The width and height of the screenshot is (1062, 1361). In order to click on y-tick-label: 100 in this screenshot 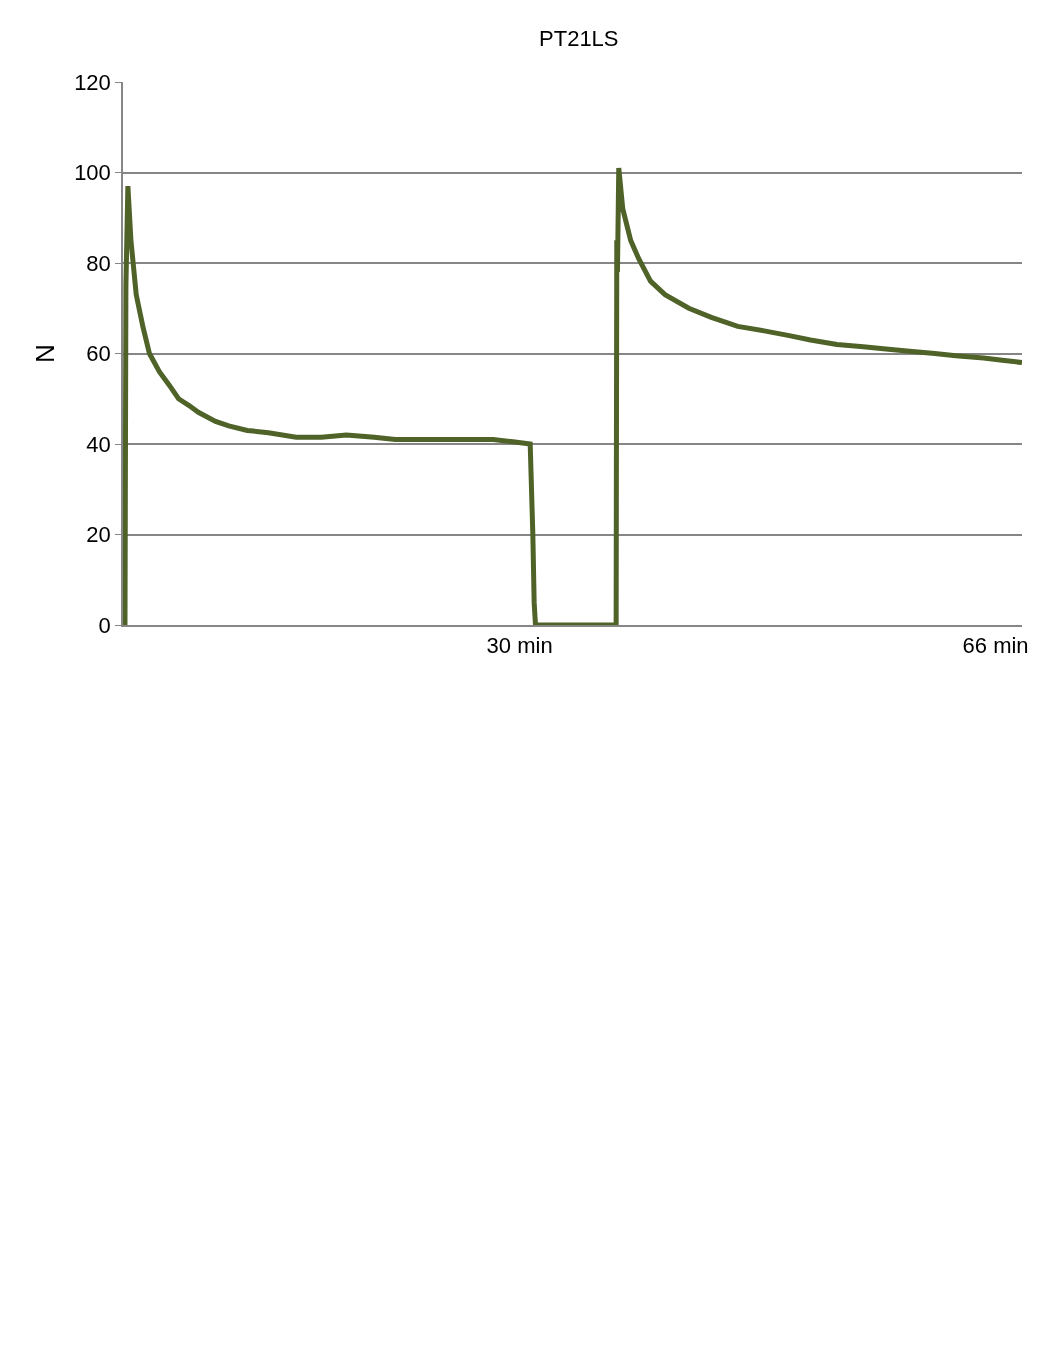, I will do `click(92, 173)`.